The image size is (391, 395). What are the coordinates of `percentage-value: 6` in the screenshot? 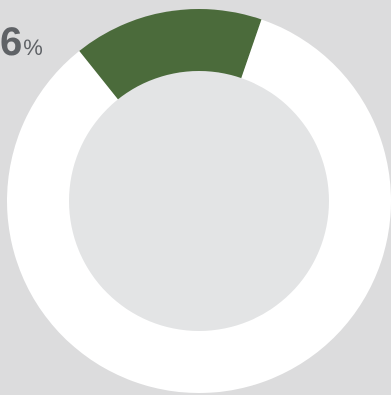 It's located at (11, 42).